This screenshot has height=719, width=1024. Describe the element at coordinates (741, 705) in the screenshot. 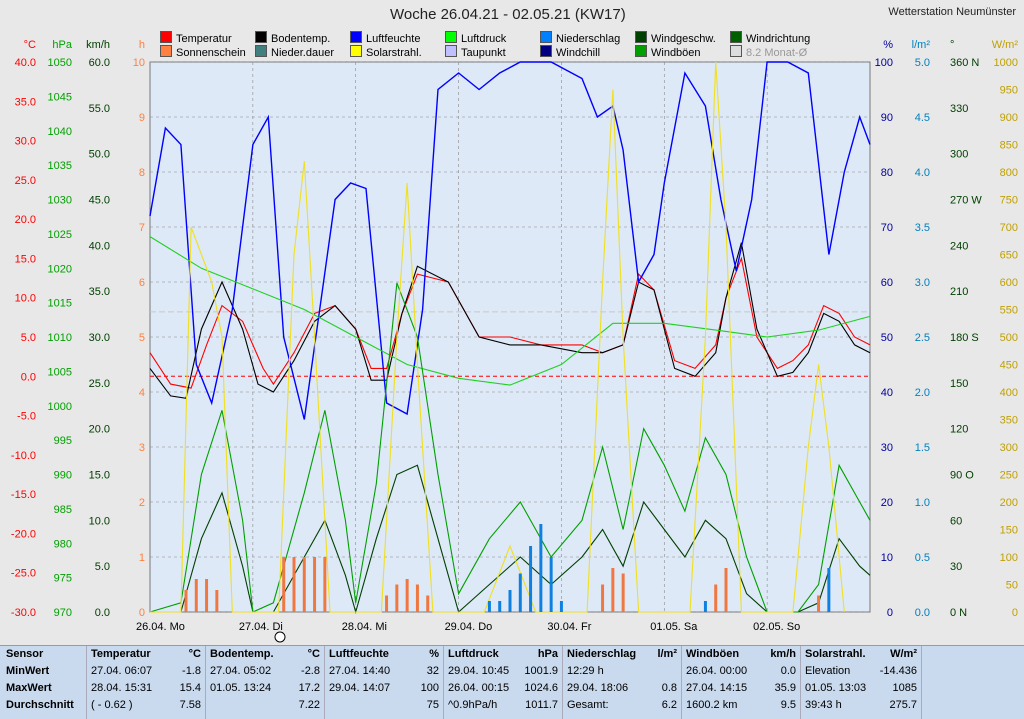

I see `stats-cell: 1600.2 km 9.5` at that location.